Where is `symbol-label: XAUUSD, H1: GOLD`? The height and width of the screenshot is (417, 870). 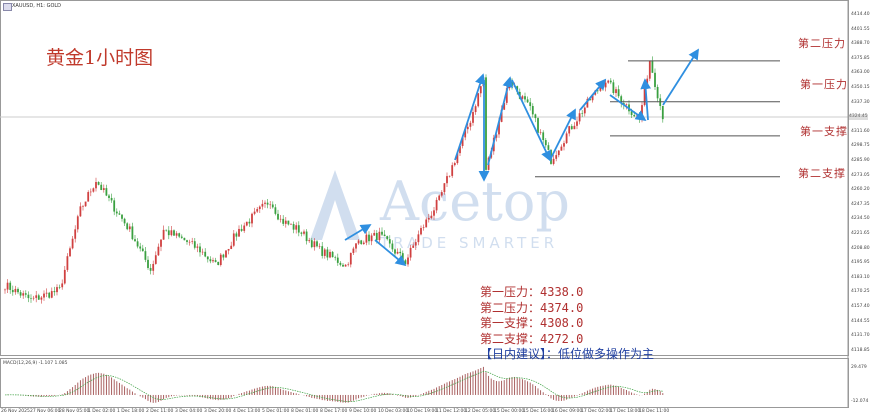
symbol-label: XAUUSD, H1: GOLD is located at coordinates (37, 6).